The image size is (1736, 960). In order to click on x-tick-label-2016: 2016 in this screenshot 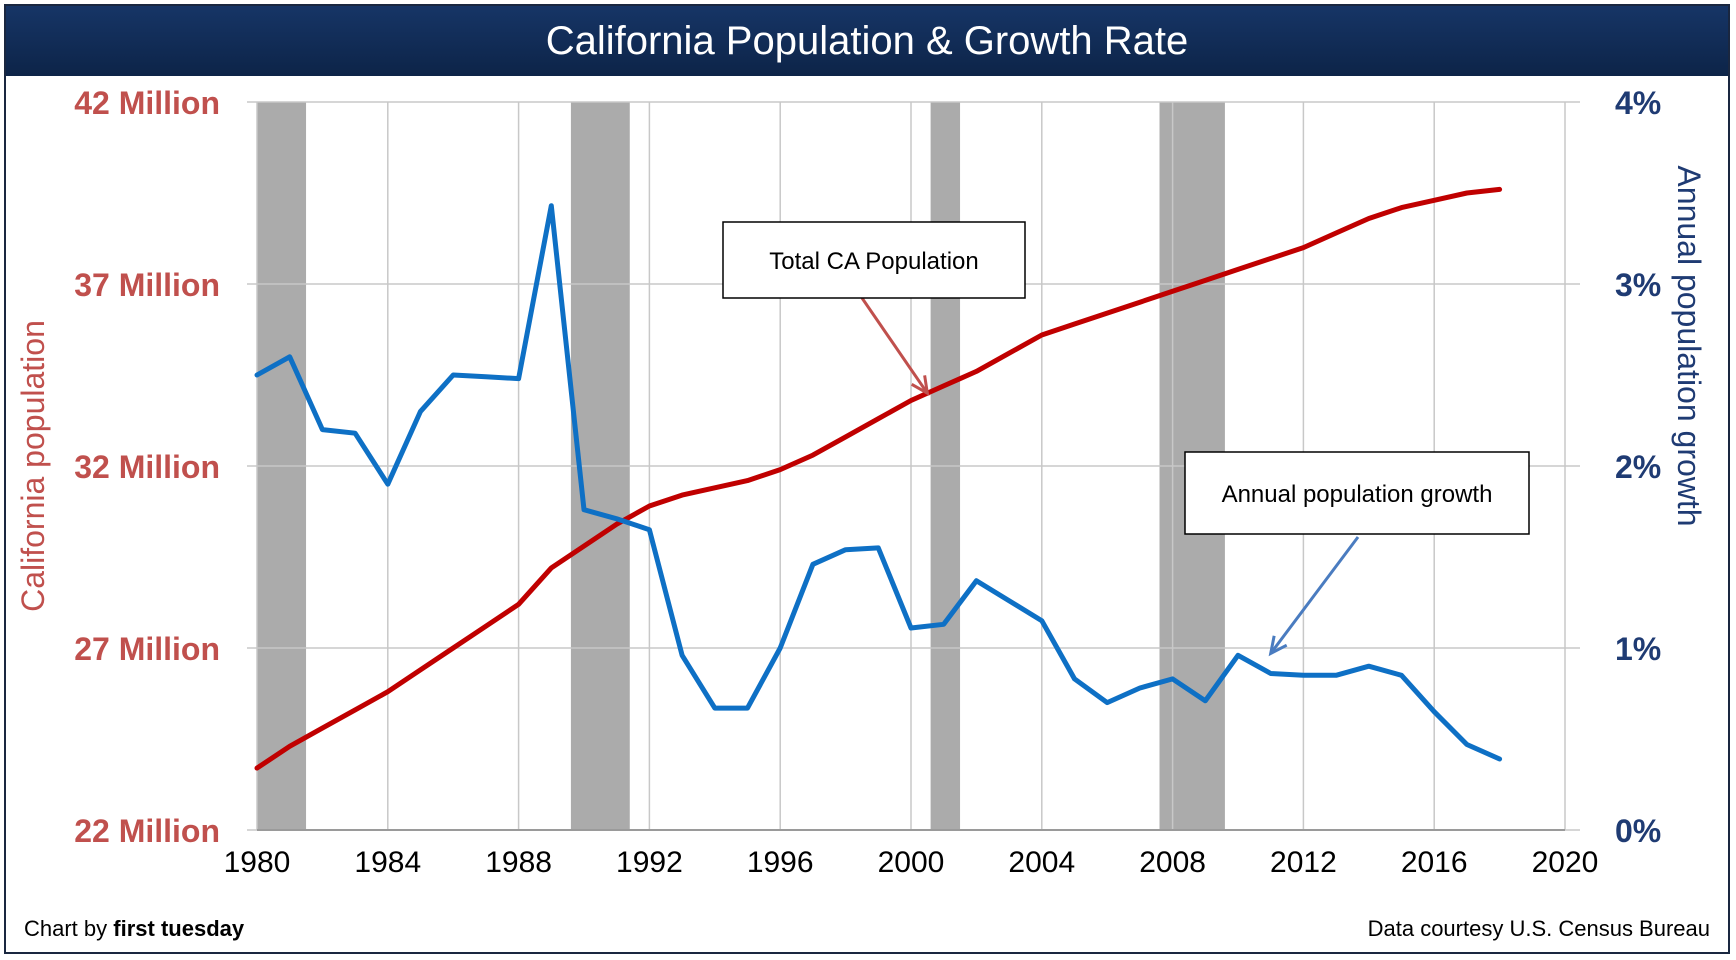, I will do `click(1434, 862)`.